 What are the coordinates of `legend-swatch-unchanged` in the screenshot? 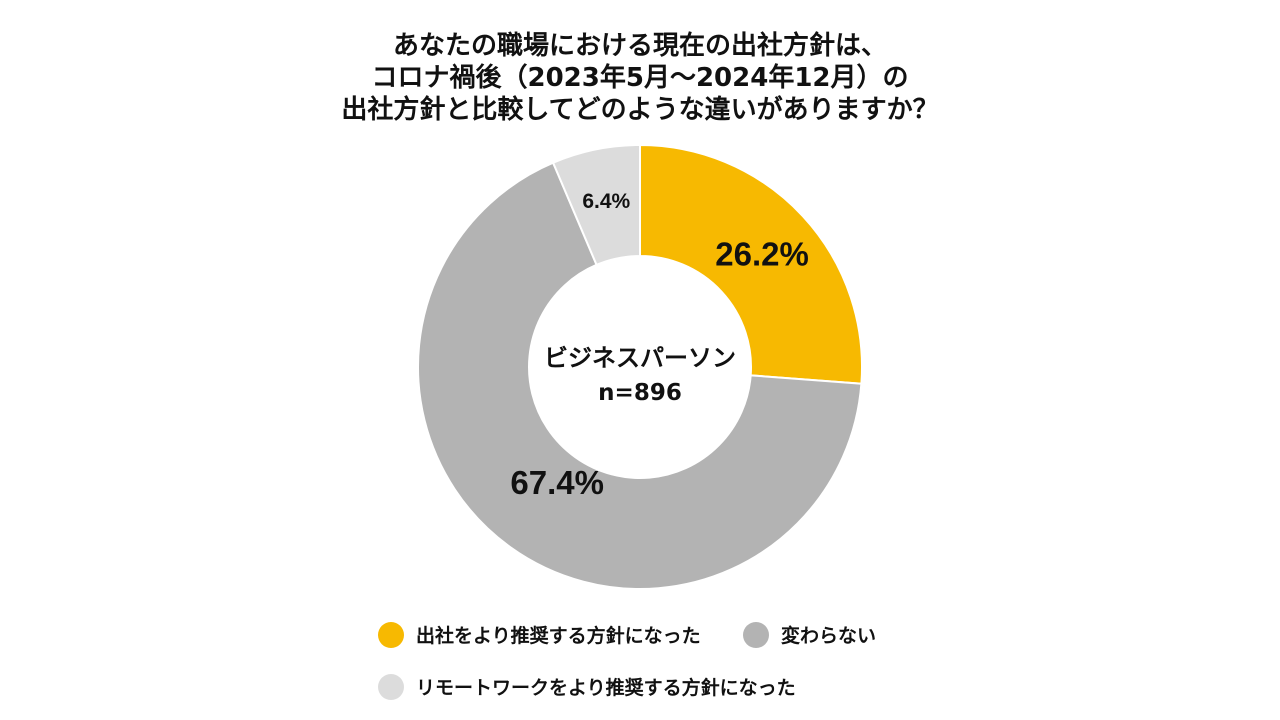 It's located at (756, 634).